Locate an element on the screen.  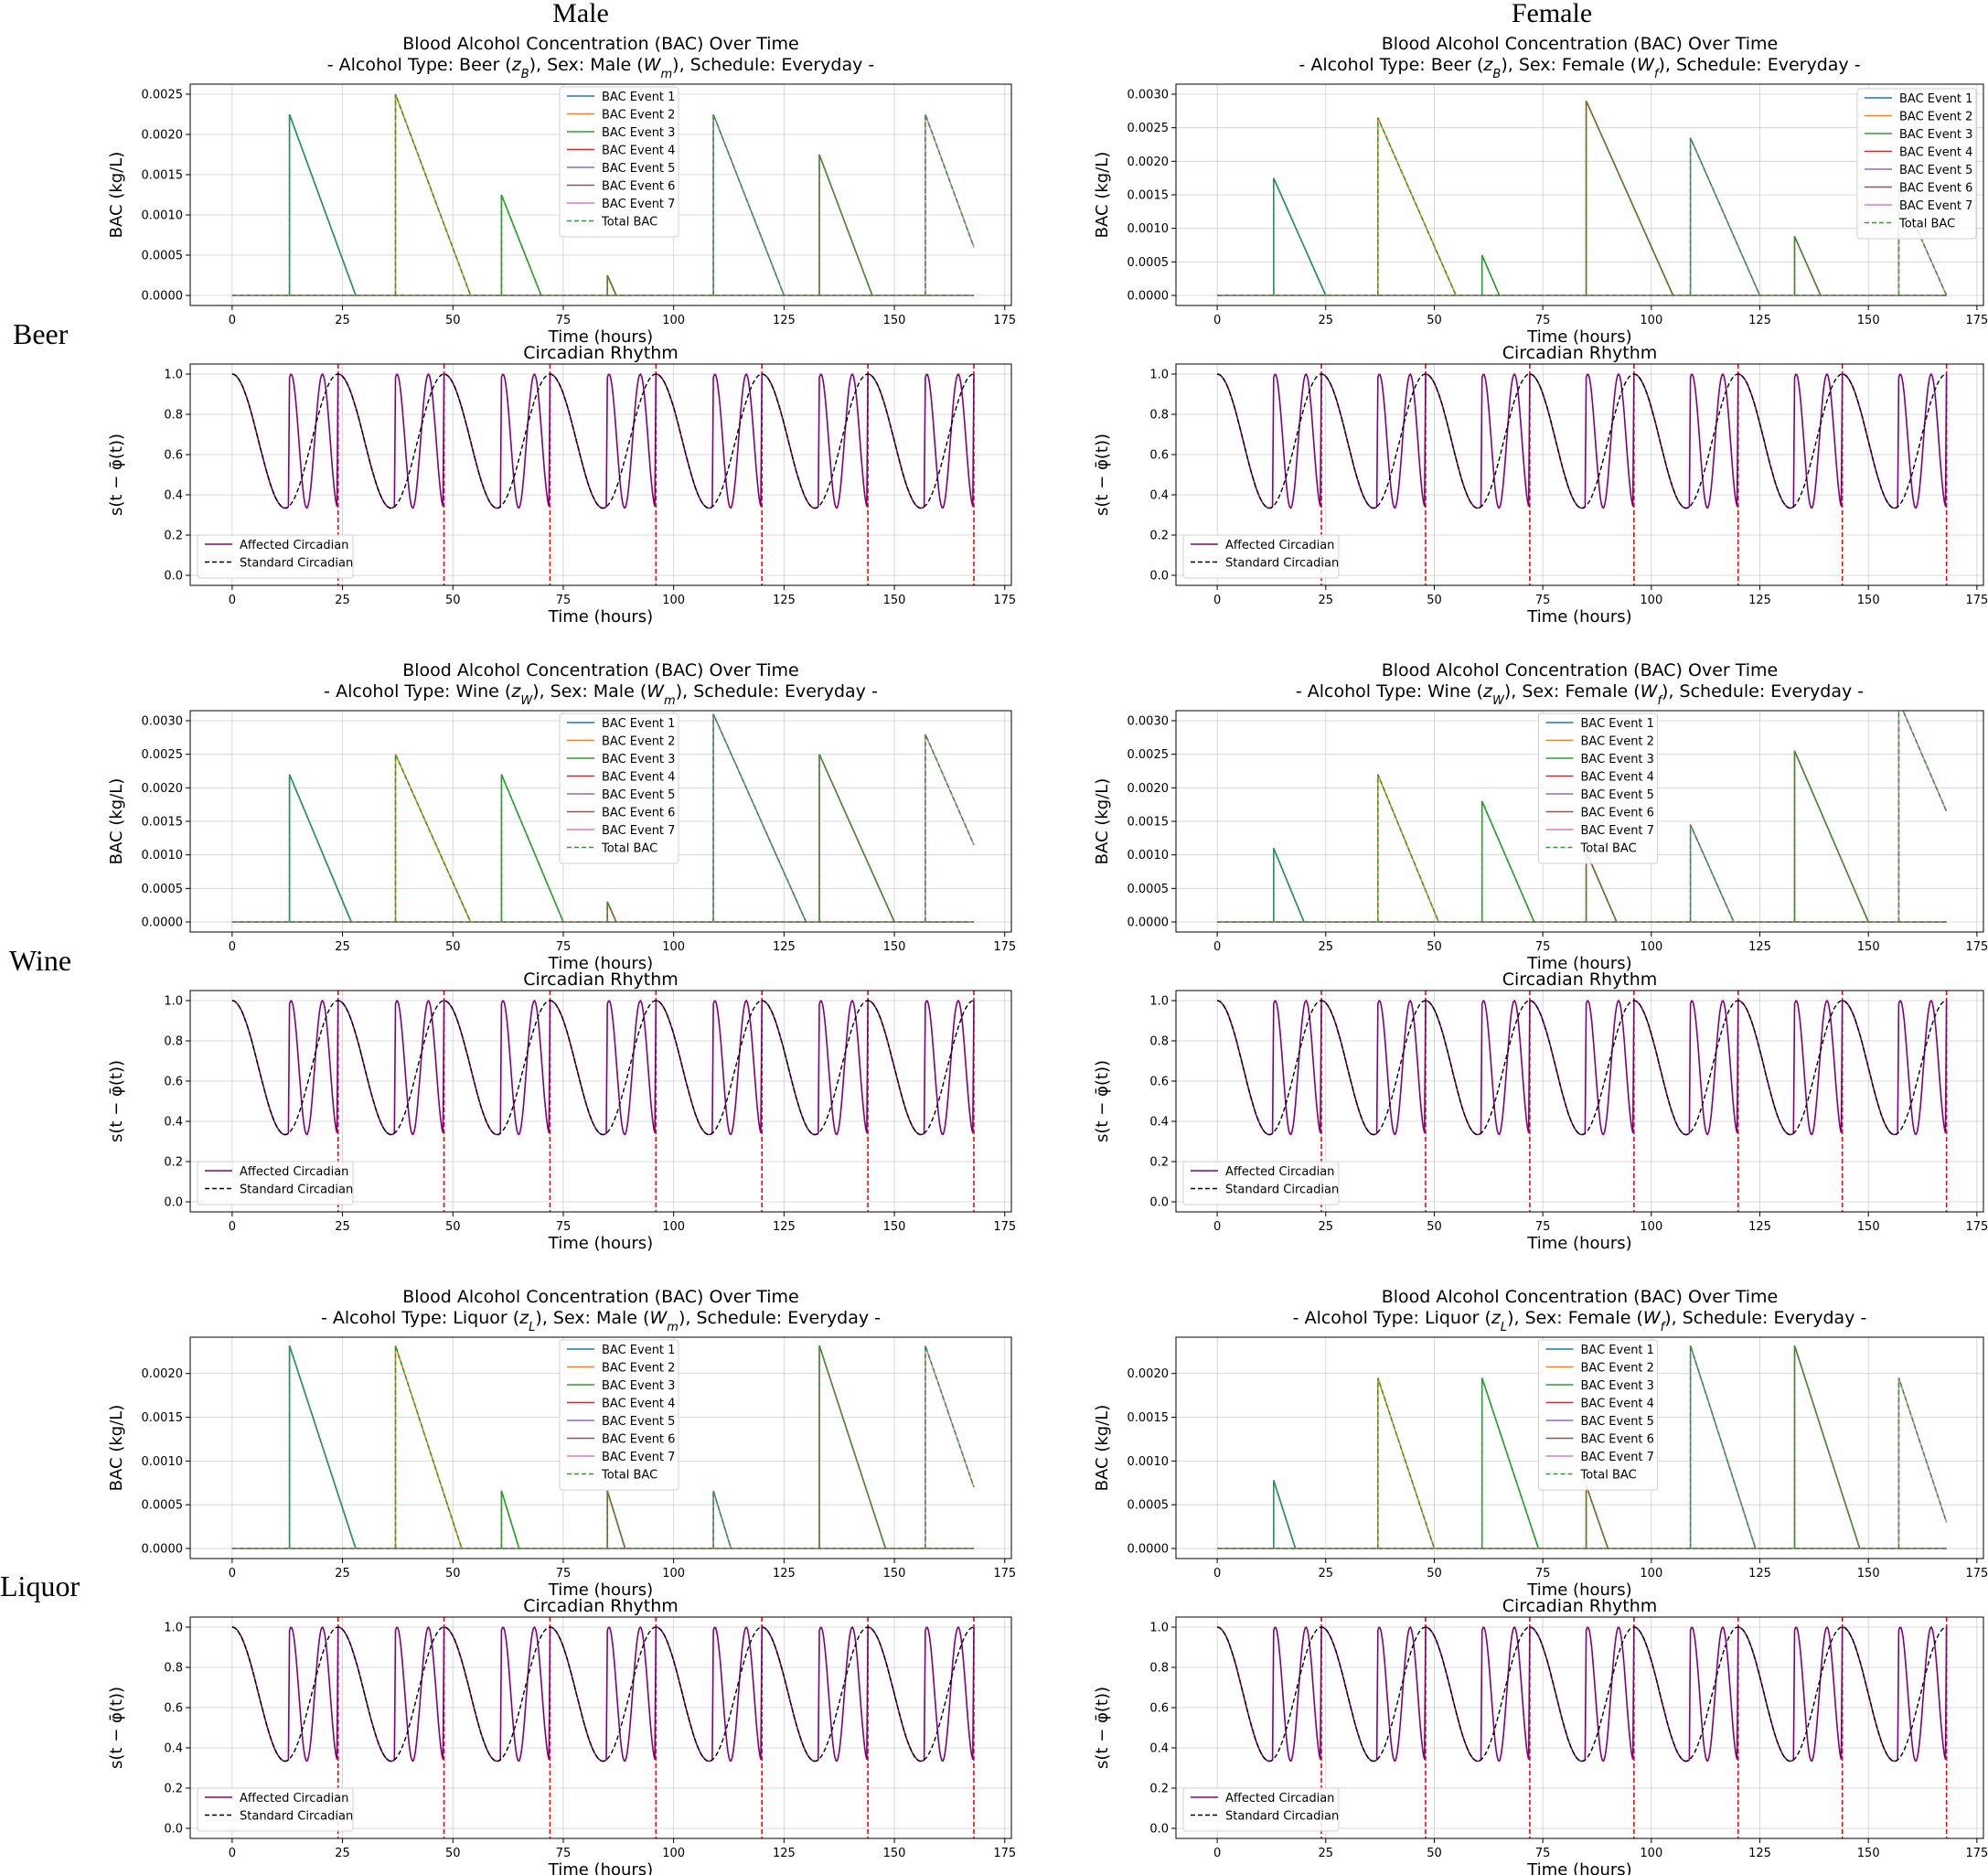
bac-event-6-line is located at coordinates (856, 838).